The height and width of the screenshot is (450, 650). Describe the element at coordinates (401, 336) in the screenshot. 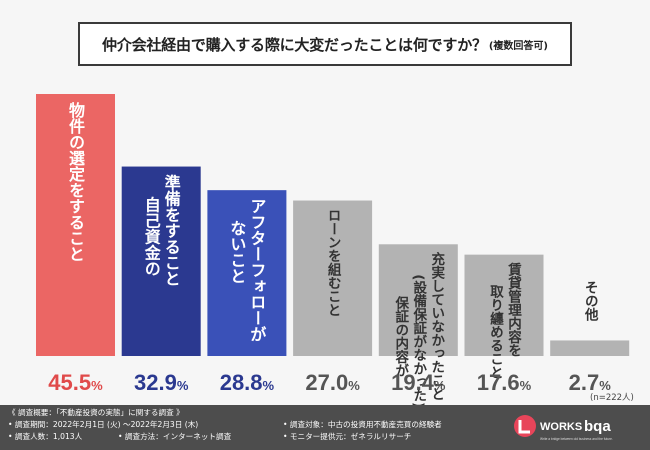

I see `bar-label-5-line-3: 保証の内容が` at that location.